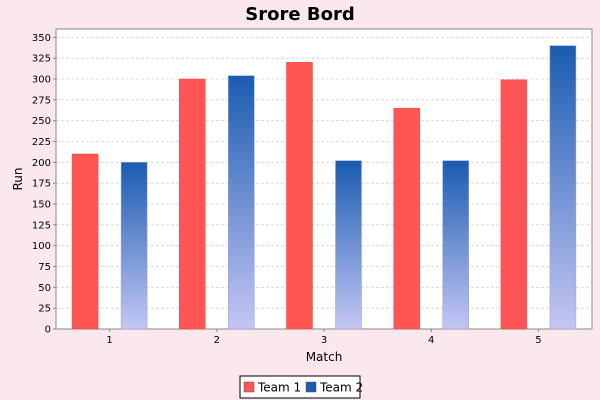  What do you see at coordinates (341, 388) in the screenshot?
I see `legend-label-team-2: Team 2` at bounding box center [341, 388].